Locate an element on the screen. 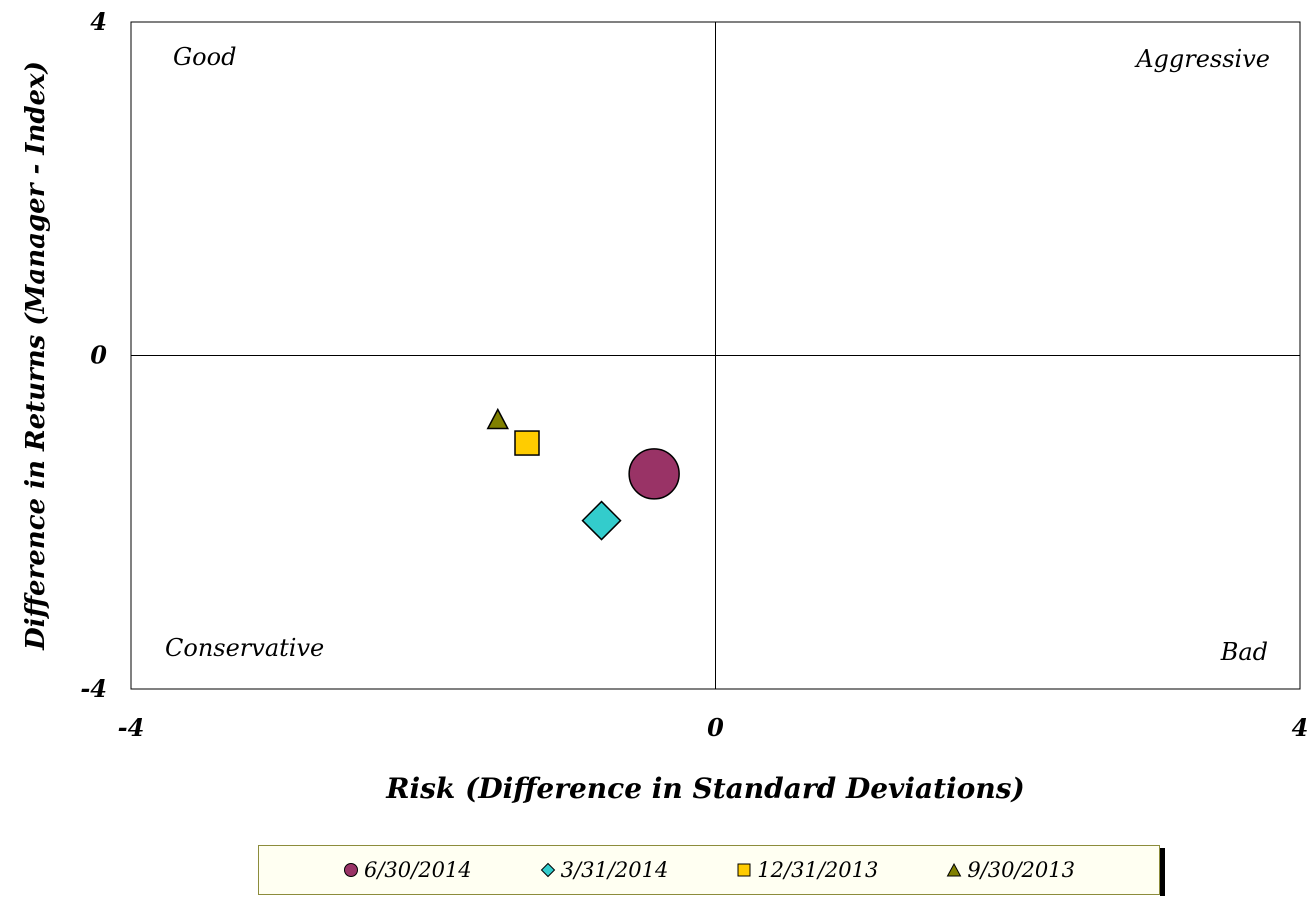 The width and height of the screenshot is (1313, 897). y-tick-label: -4 is located at coordinates (93, 688).